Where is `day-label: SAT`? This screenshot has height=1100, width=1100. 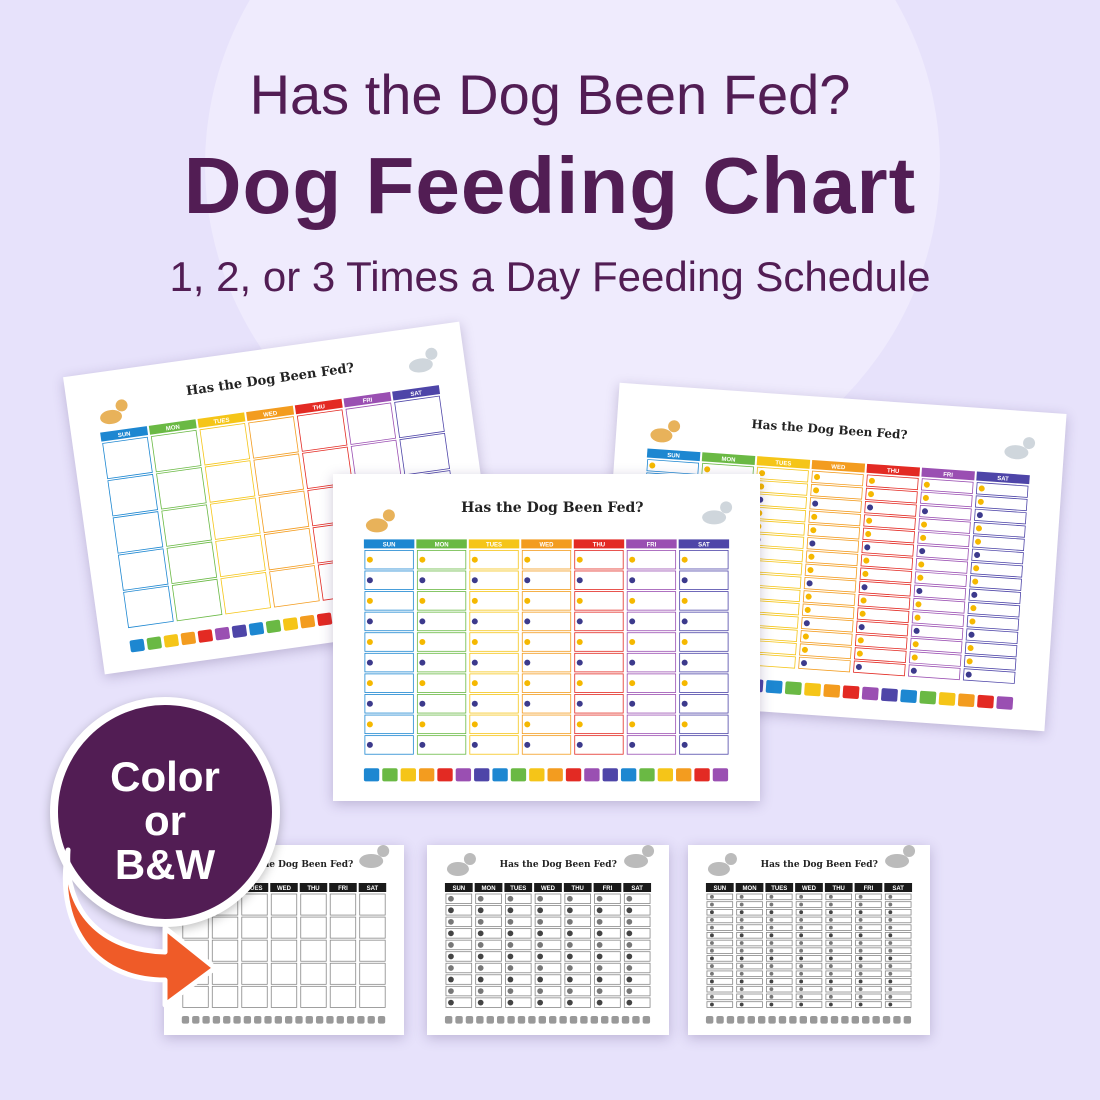
day-label: SAT is located at coordinates (1003, 479).